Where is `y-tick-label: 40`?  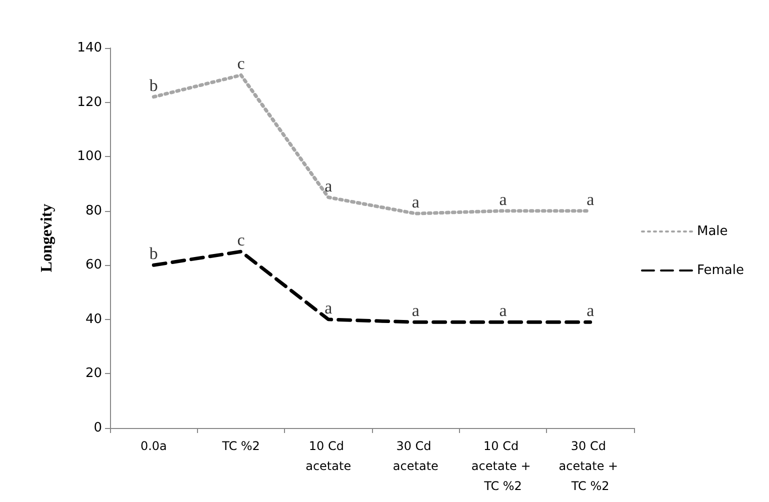
y-tick-label: 40 is located at coordinates (93, 319).